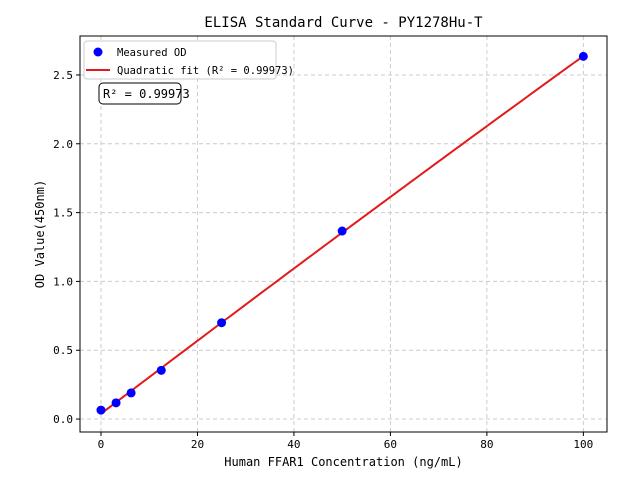 The height and width of the screenshot is (480, 640). I want to click on y-tick-label: 1.5, so click(63, 213).